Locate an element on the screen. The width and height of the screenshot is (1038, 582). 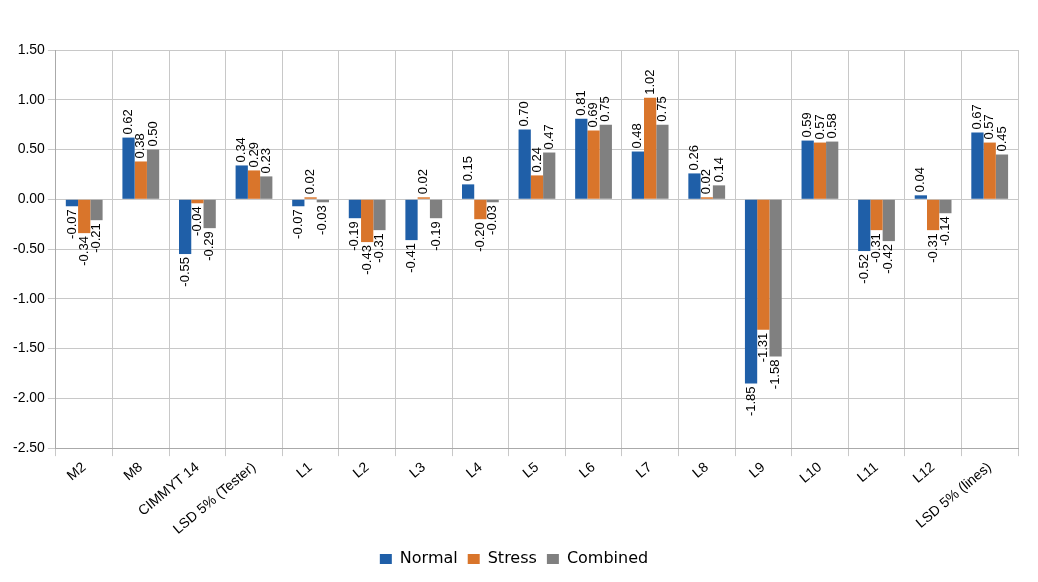
data-label: 0.48 is located at coordinates (637, 136).